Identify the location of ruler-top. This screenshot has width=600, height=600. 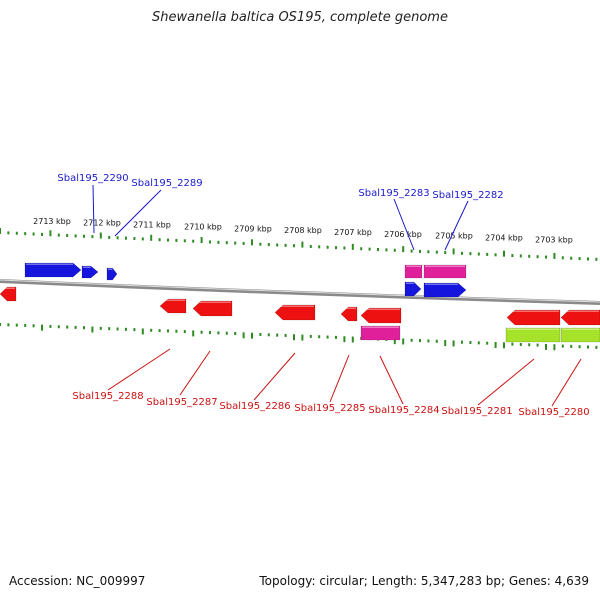
(299, 244).